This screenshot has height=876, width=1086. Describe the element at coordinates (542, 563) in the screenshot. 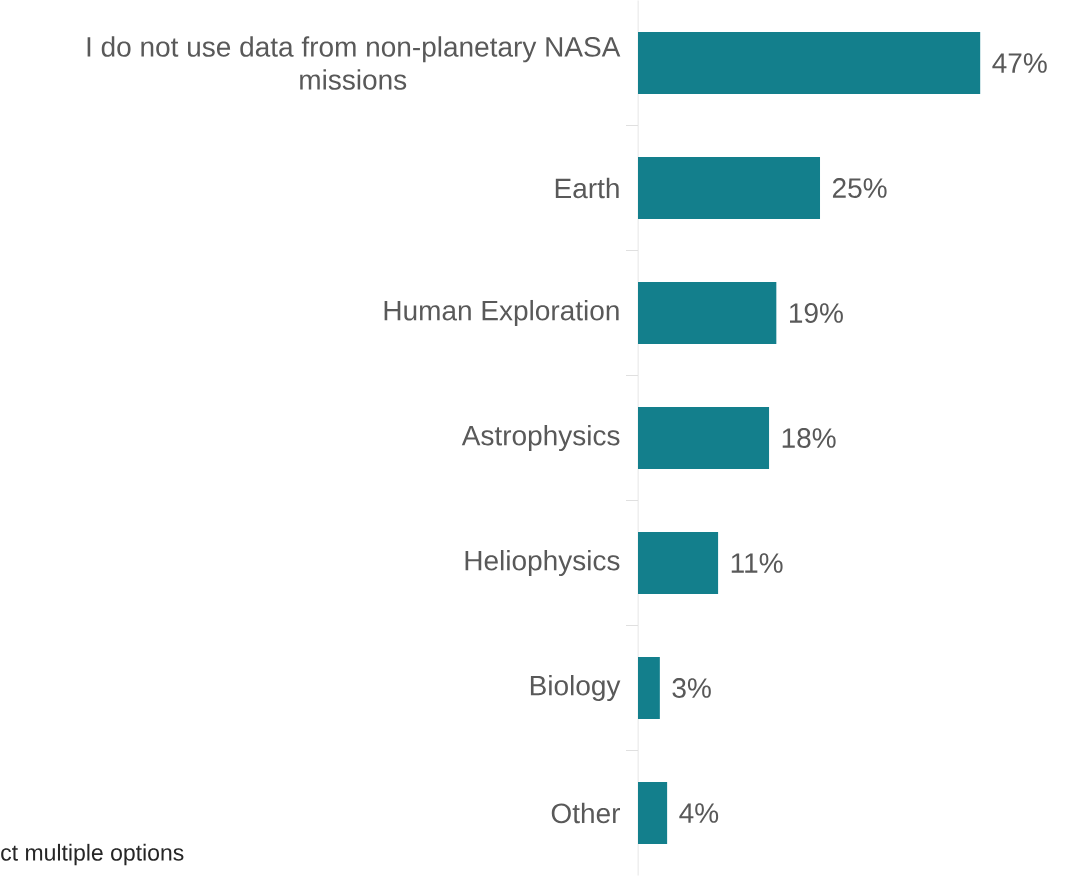

I see `y-tick-label: Heliophysics` at that location.